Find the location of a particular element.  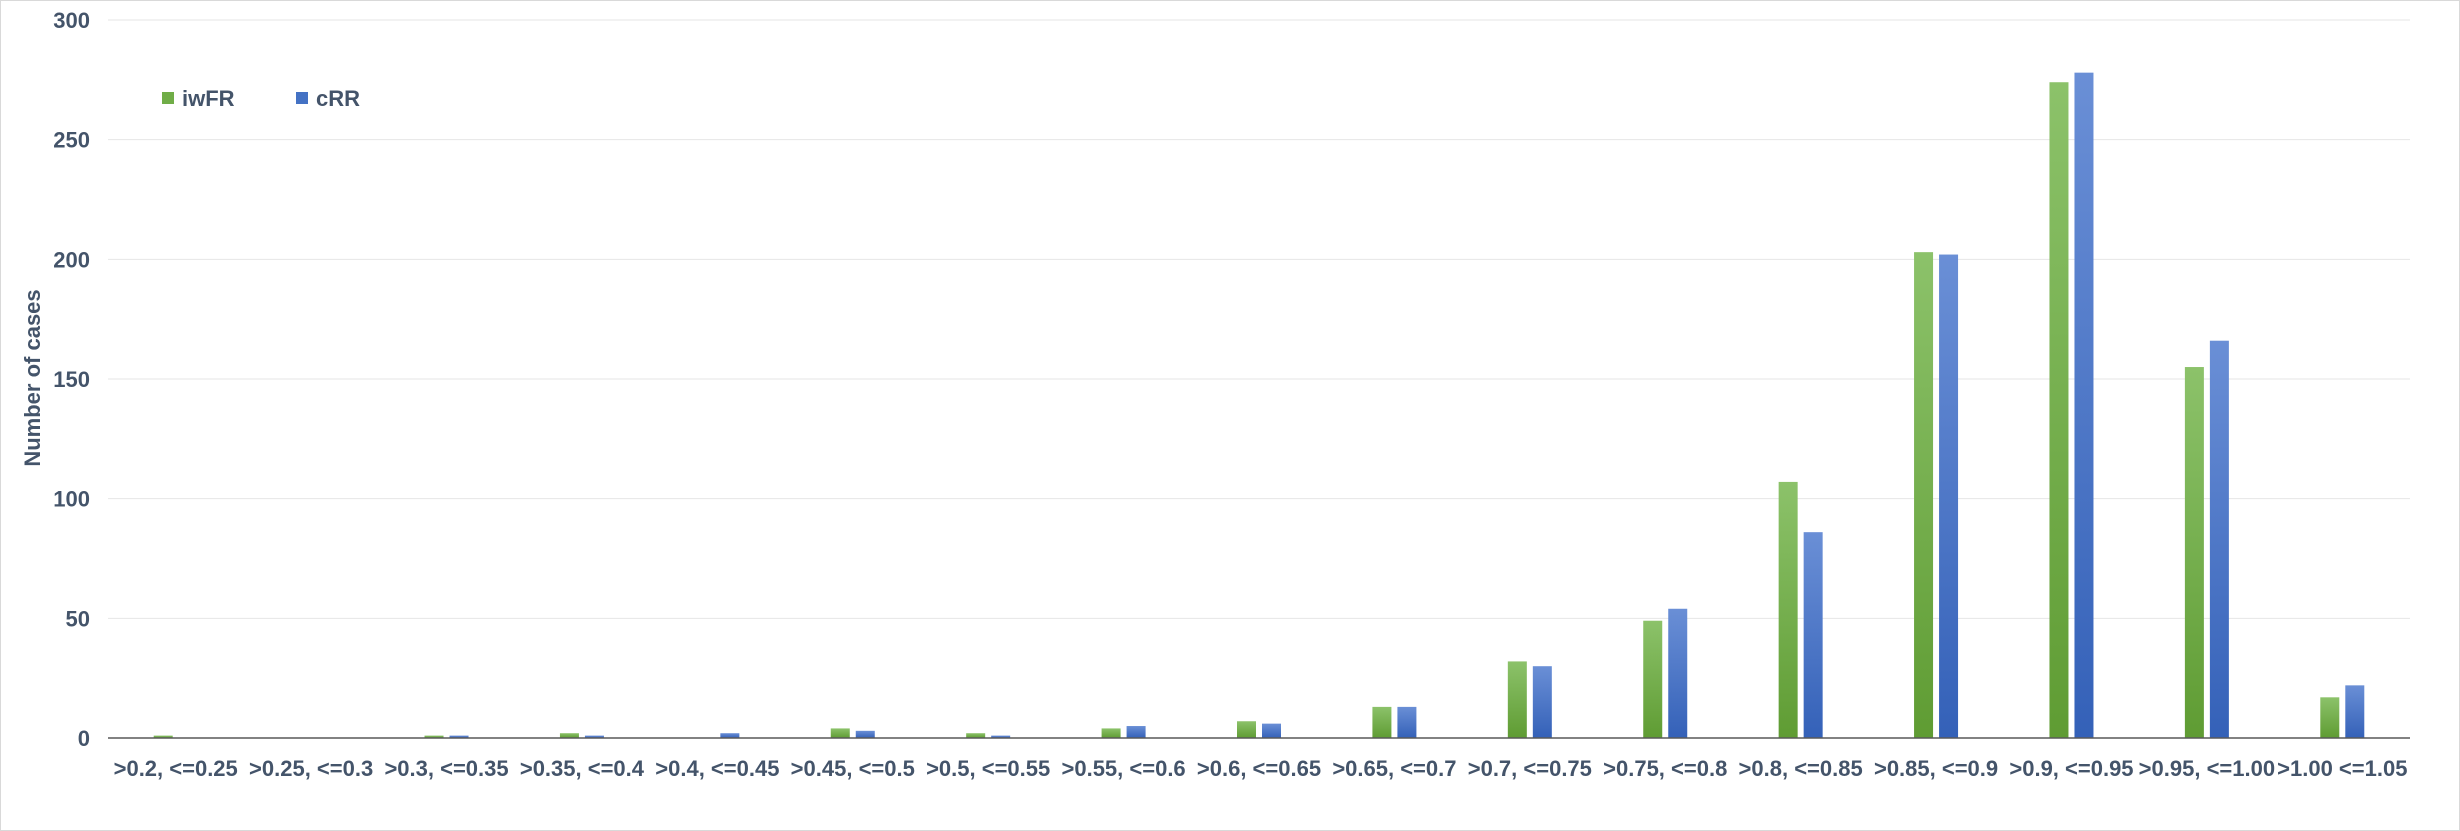

x-tick-label: >0.85, <=0.9 is located at coordinates (1936, 768).